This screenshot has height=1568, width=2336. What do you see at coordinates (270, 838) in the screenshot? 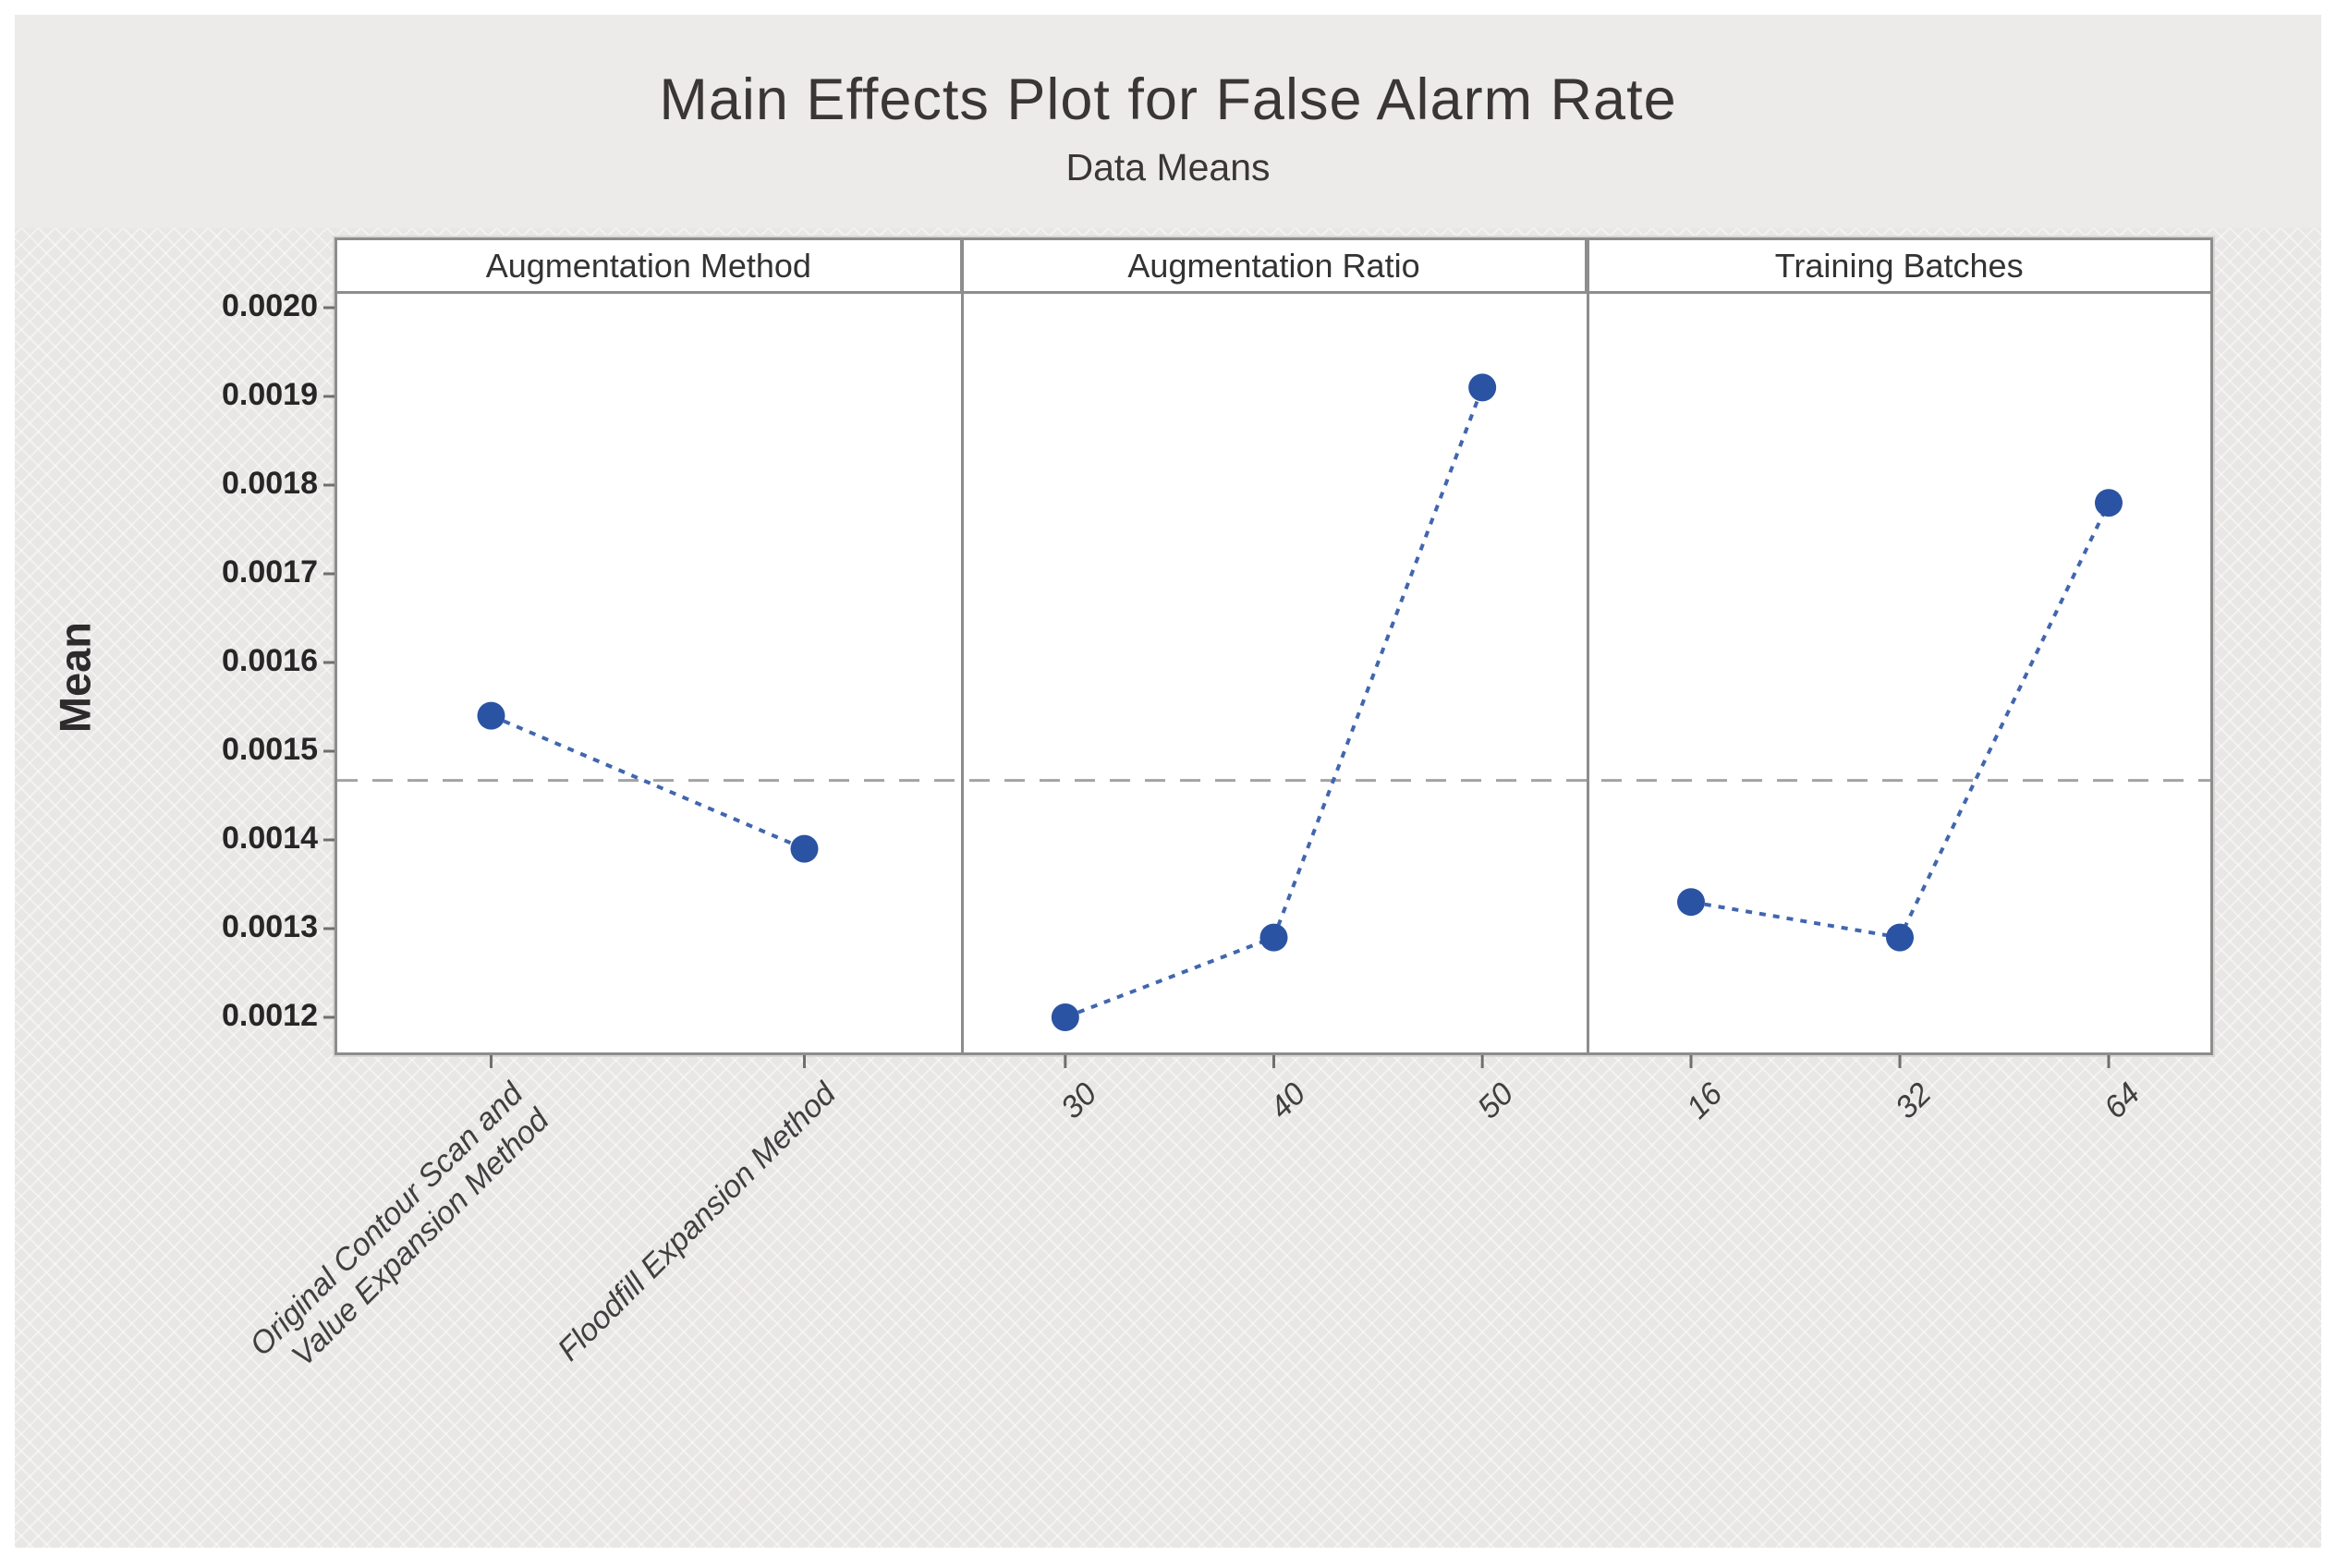
I see `y-tick-label: 0.0014` at bounding box center [270, 838].